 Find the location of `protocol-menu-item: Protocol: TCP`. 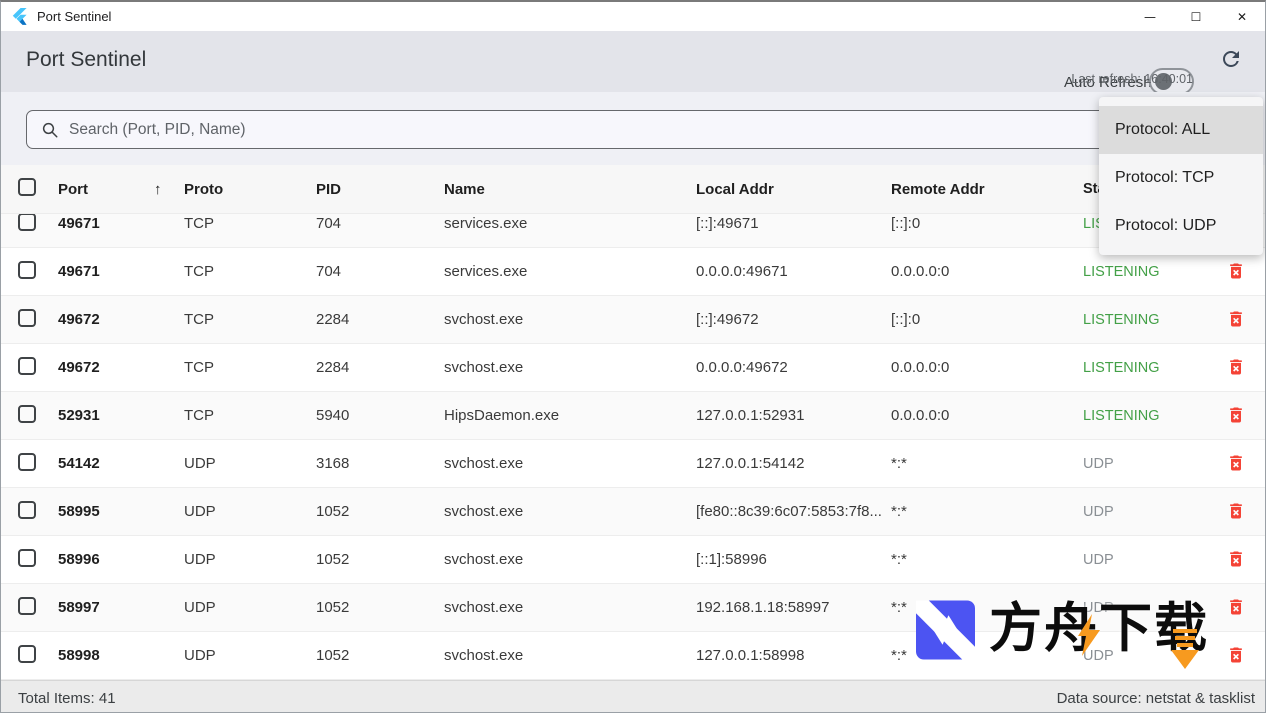

protocol-menu-item: Protocol: TCP is located at coordinates (1165, 177).